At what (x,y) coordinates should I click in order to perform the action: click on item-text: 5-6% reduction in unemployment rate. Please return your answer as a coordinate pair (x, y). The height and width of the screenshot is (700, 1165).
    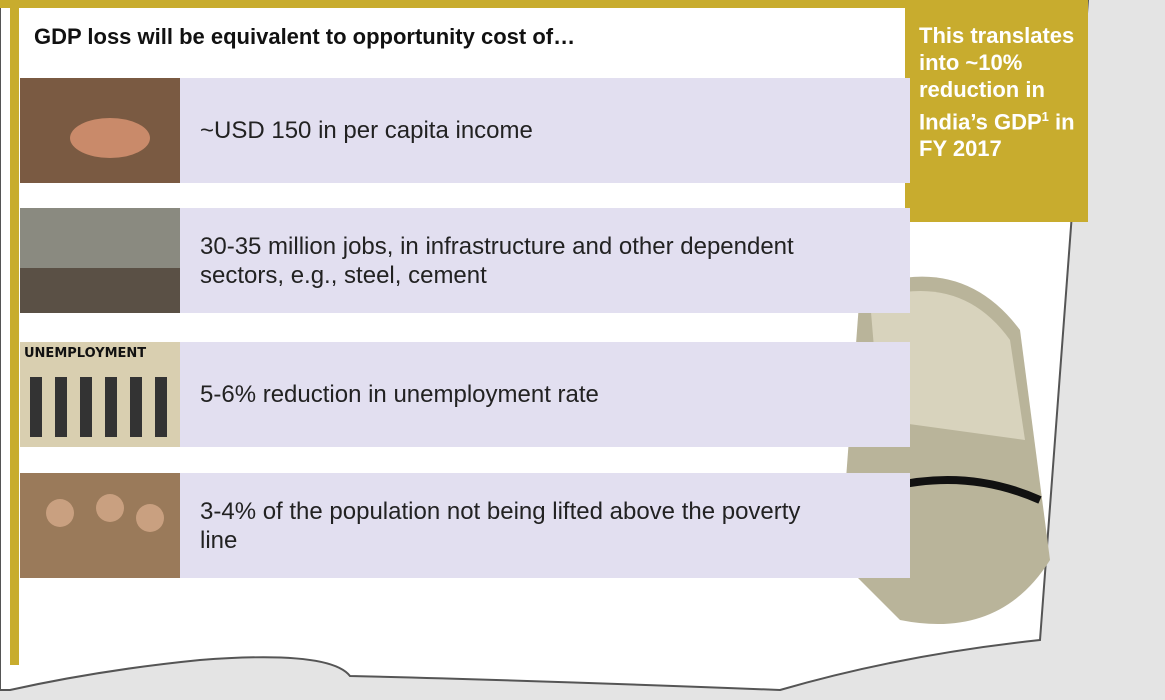
    Looking at the image, I should click on (399, 394).